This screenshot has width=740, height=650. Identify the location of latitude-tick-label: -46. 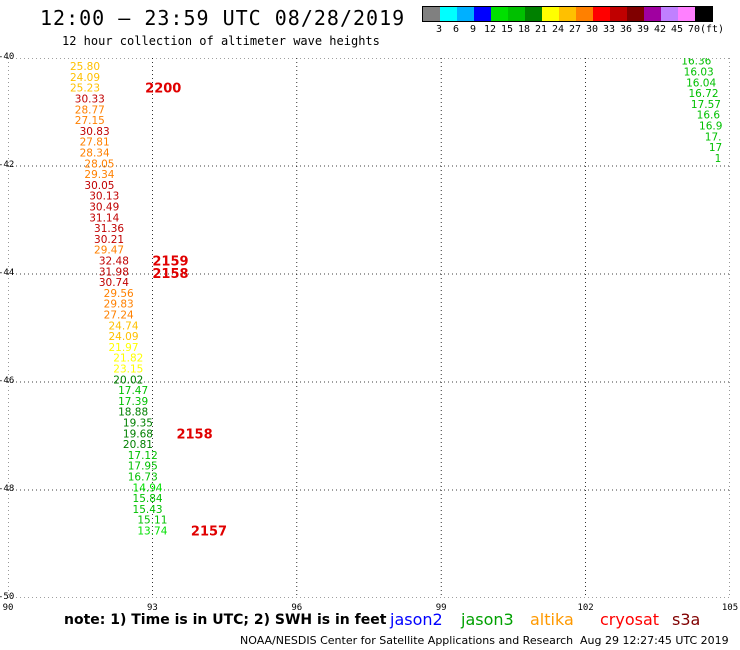
(7, 381).